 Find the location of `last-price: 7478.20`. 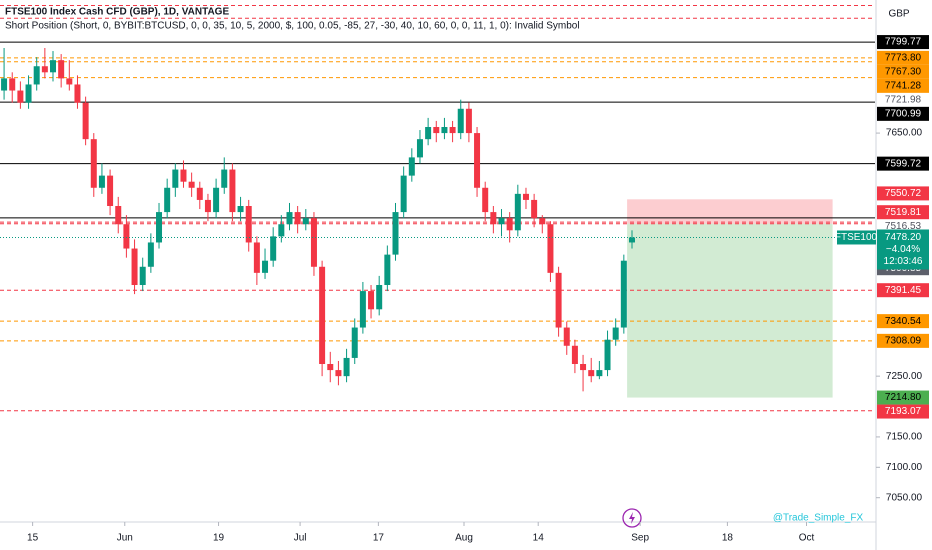

last-price: 7478.20 is located at coordinates (903, 237).